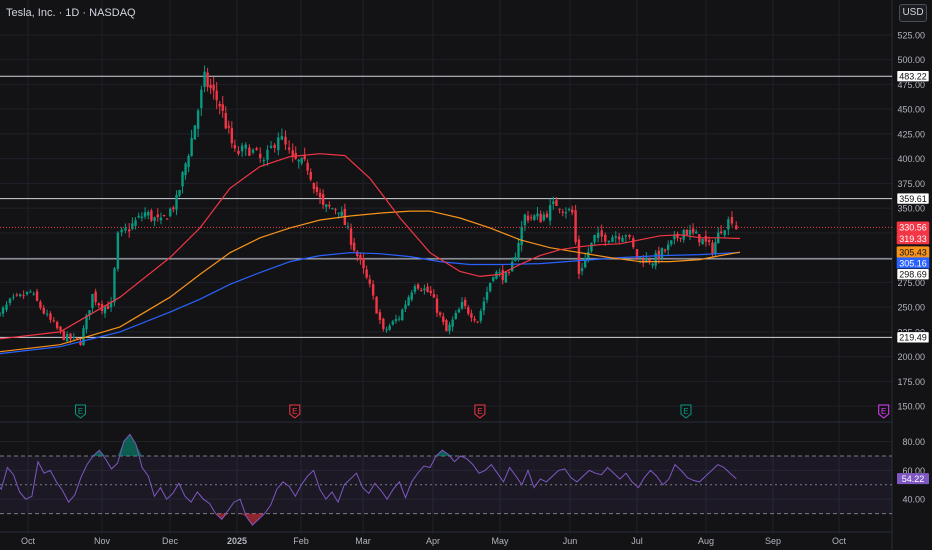 Image resolution: width=932 pixels, height=550 pixels. What do you see at coordinates (913, 13) in the screenshot?
I see `currency-button: USD` at bounding box center [913, 13].